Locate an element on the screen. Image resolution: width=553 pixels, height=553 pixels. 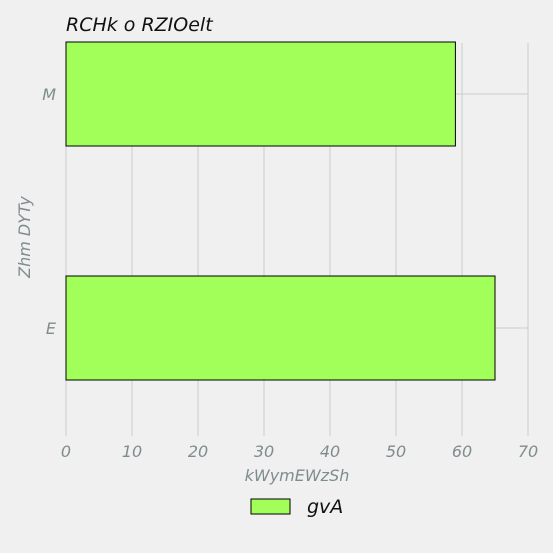
y-tick-label: E is located at coordinates (51, 328).